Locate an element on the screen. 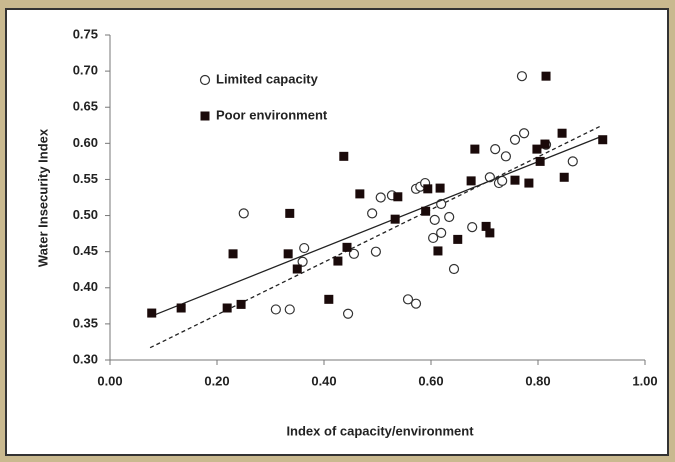 The width and height of the screenshot is (675, 462). x-tick-label: 0.40 is located at coordinates (323, 380).